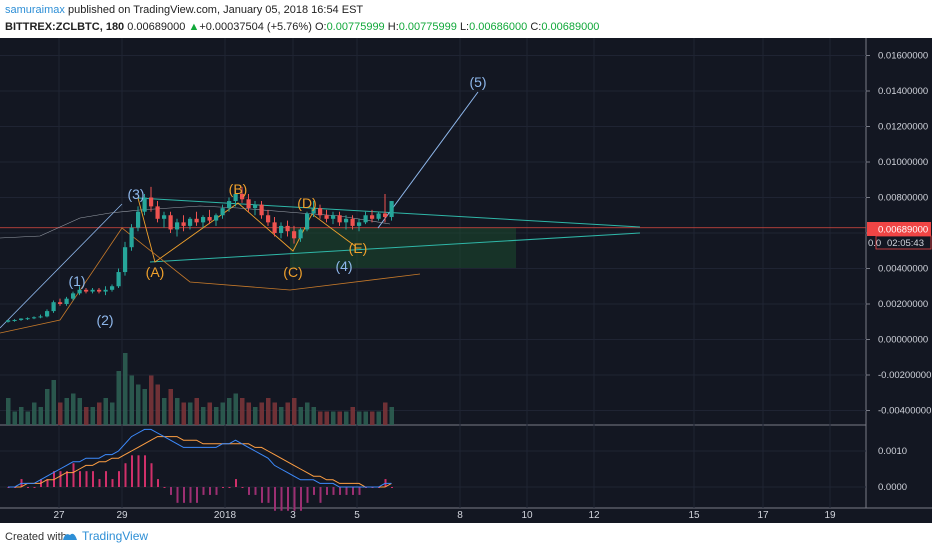  Describe the element at coordinates (36, 537) in the screenshot. I see `created-with-text: Created with` at that location.